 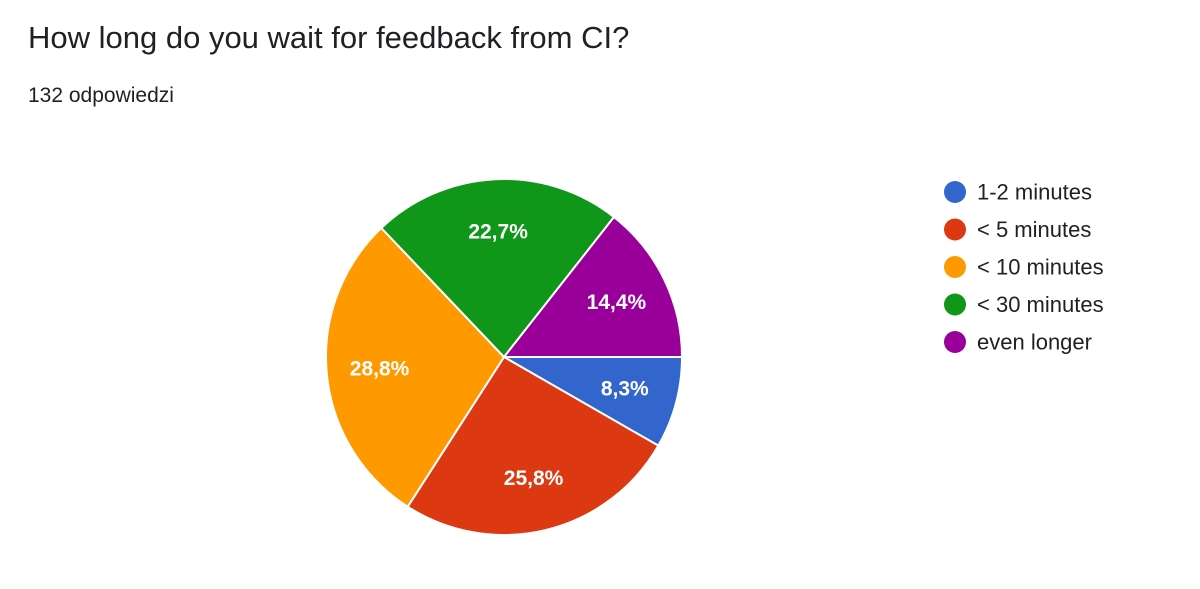 I want to click on slice-label-3: 22,7%, so click(x=498, y=232).